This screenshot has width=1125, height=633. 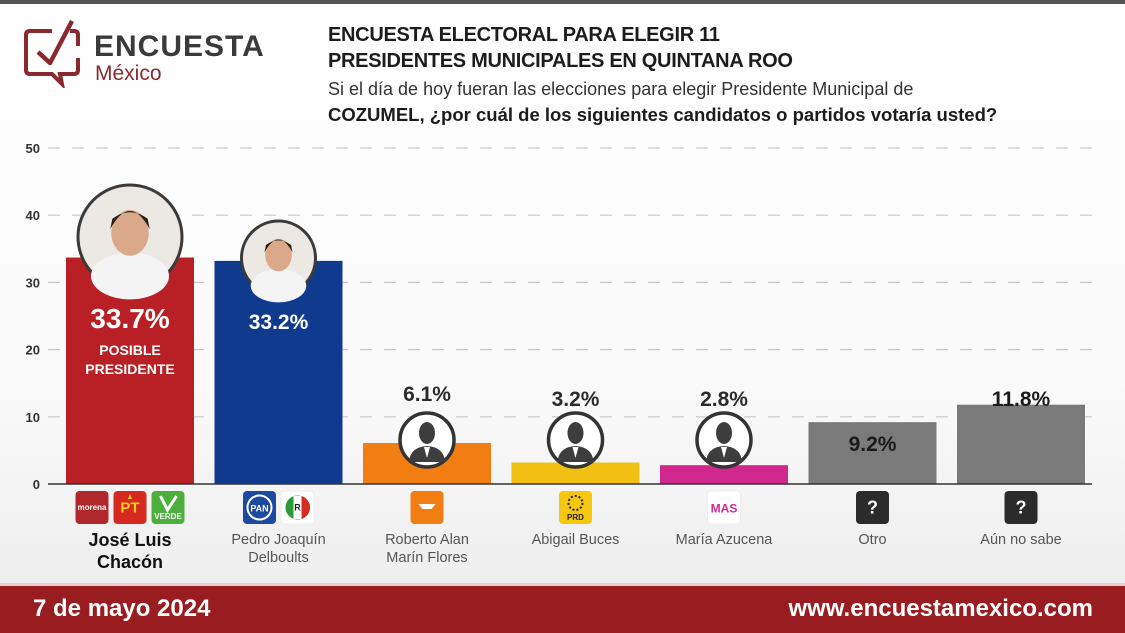 I want to click on highlight-label: PRESIDENTE, so click(x=129, y=369).